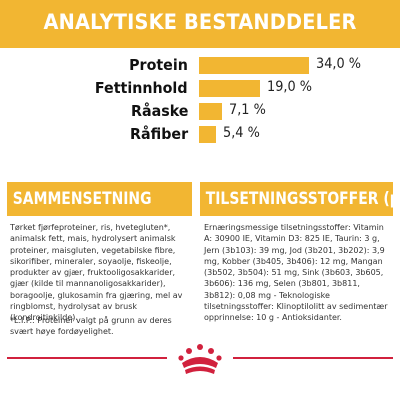 The image size is (400, 400). Describe the element at coordinates (241, 133) in the screenshot. I see `stat-value-label: 5,4 %` at that location.